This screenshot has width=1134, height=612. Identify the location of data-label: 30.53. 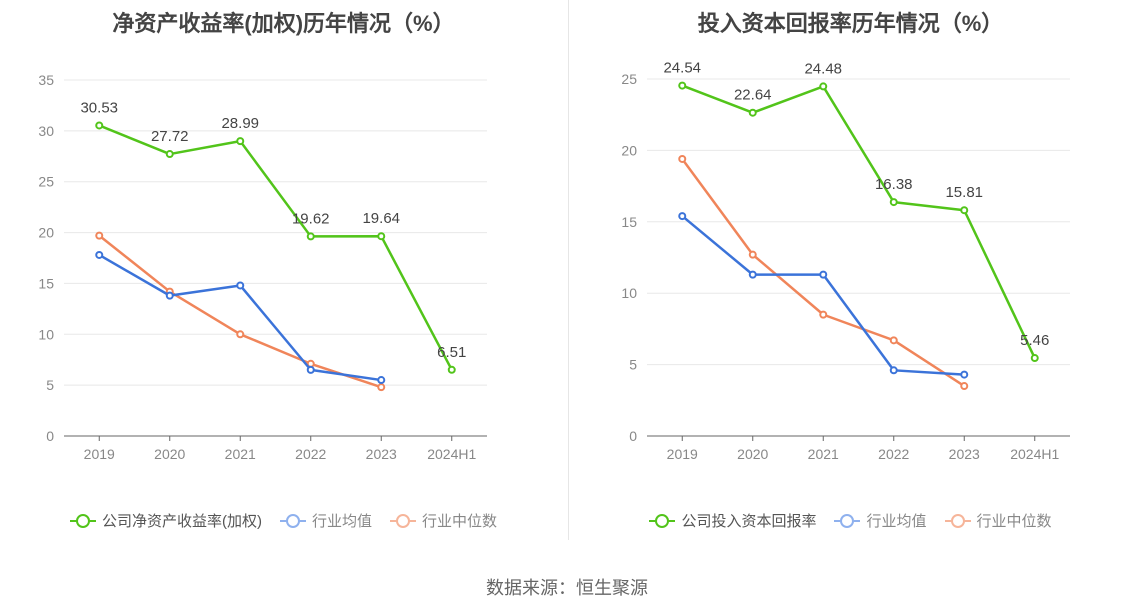
(99, 107).